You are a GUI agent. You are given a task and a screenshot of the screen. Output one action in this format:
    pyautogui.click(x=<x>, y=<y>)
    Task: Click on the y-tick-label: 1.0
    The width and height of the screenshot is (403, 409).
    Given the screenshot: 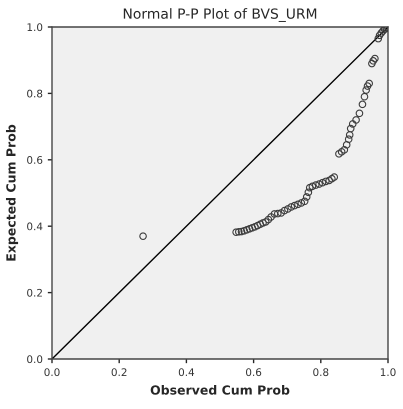 What is the action you would take?
    pyautogui.click(x=35, y=27)
    